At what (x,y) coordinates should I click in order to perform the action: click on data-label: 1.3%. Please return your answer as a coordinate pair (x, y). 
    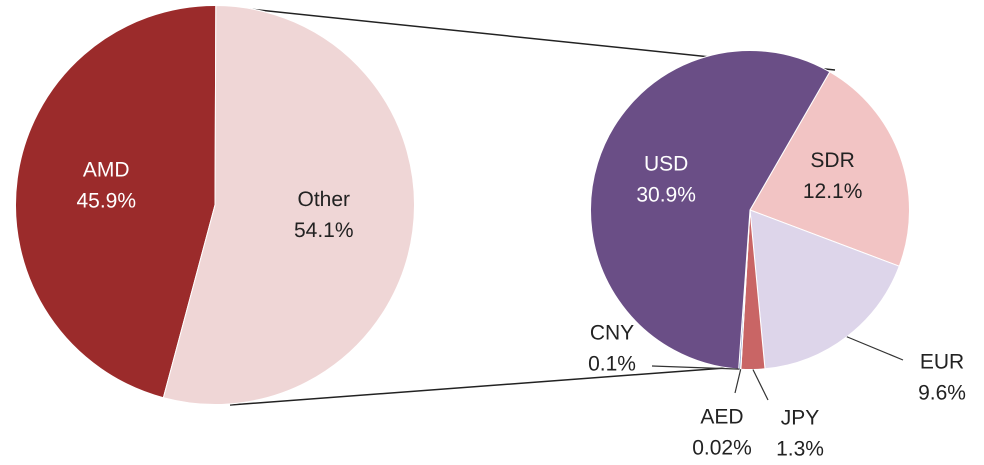
    Looking at the image, I should click on (800, 448).